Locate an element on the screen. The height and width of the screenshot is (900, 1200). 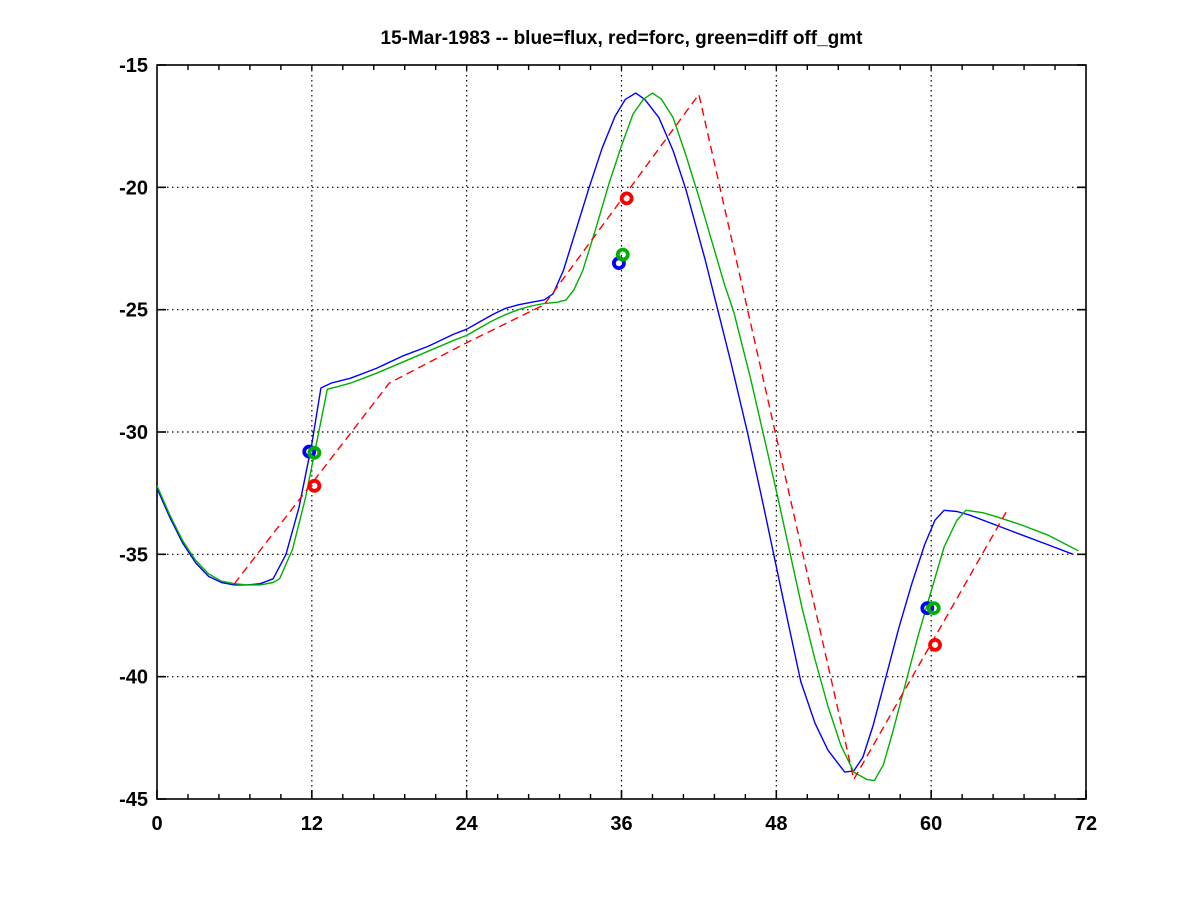
y-tick-label: -45 is located at coordinates (133, 800).